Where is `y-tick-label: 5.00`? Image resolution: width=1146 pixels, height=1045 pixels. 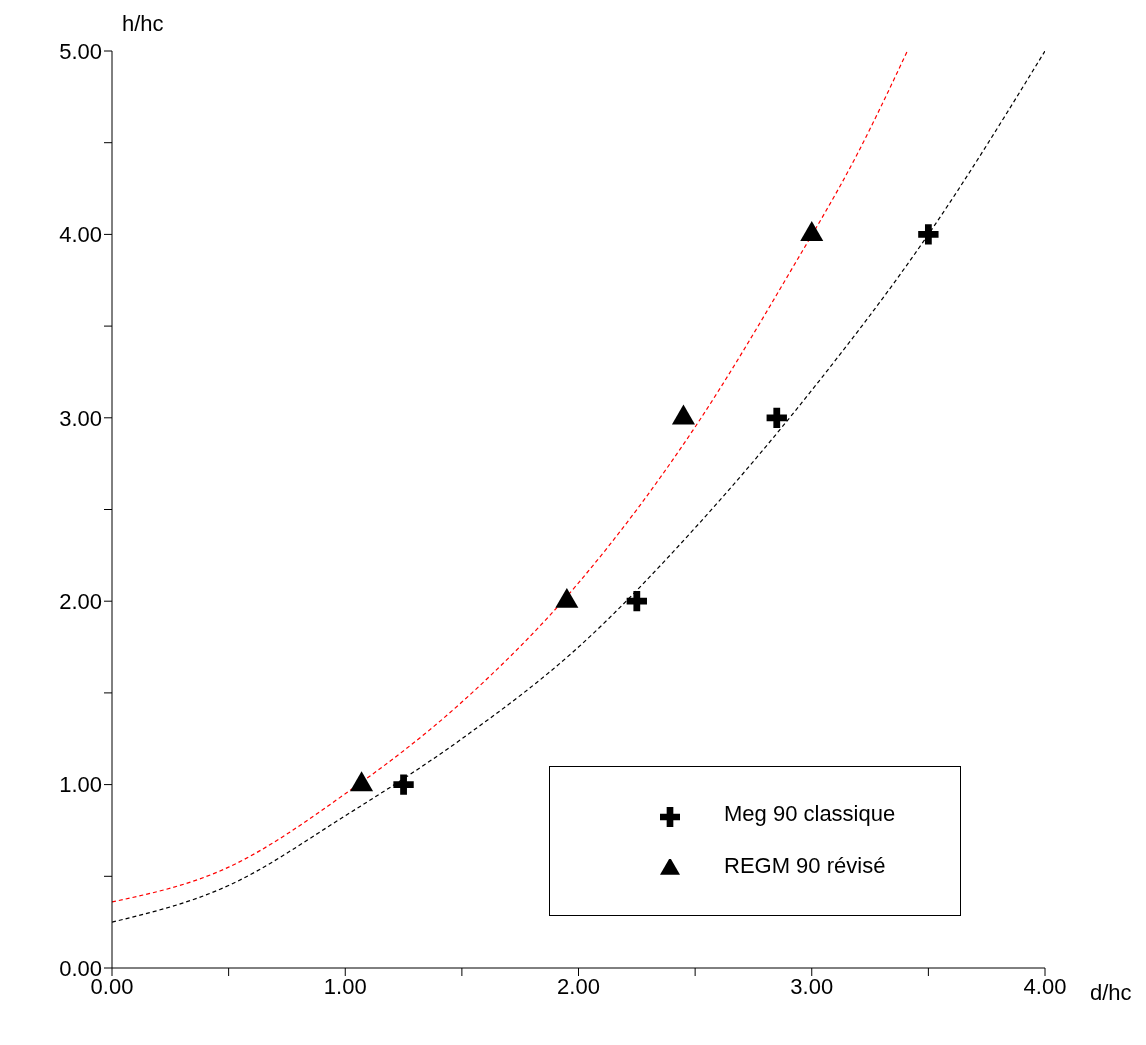
y-tick-label: 5.00 is located at coordinates (80, 51).